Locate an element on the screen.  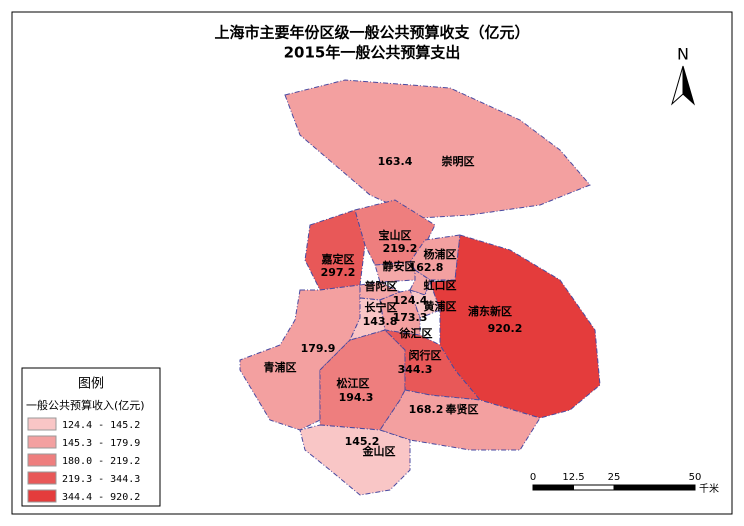
district-value: 124.4 is located at coordinates (410, 300).